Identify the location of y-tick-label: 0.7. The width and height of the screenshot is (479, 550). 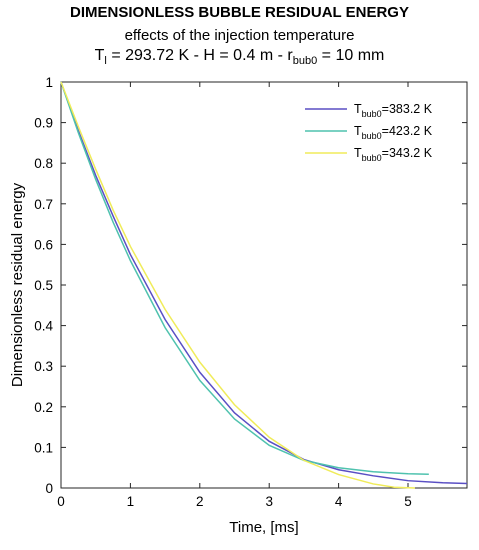
(43, 204).